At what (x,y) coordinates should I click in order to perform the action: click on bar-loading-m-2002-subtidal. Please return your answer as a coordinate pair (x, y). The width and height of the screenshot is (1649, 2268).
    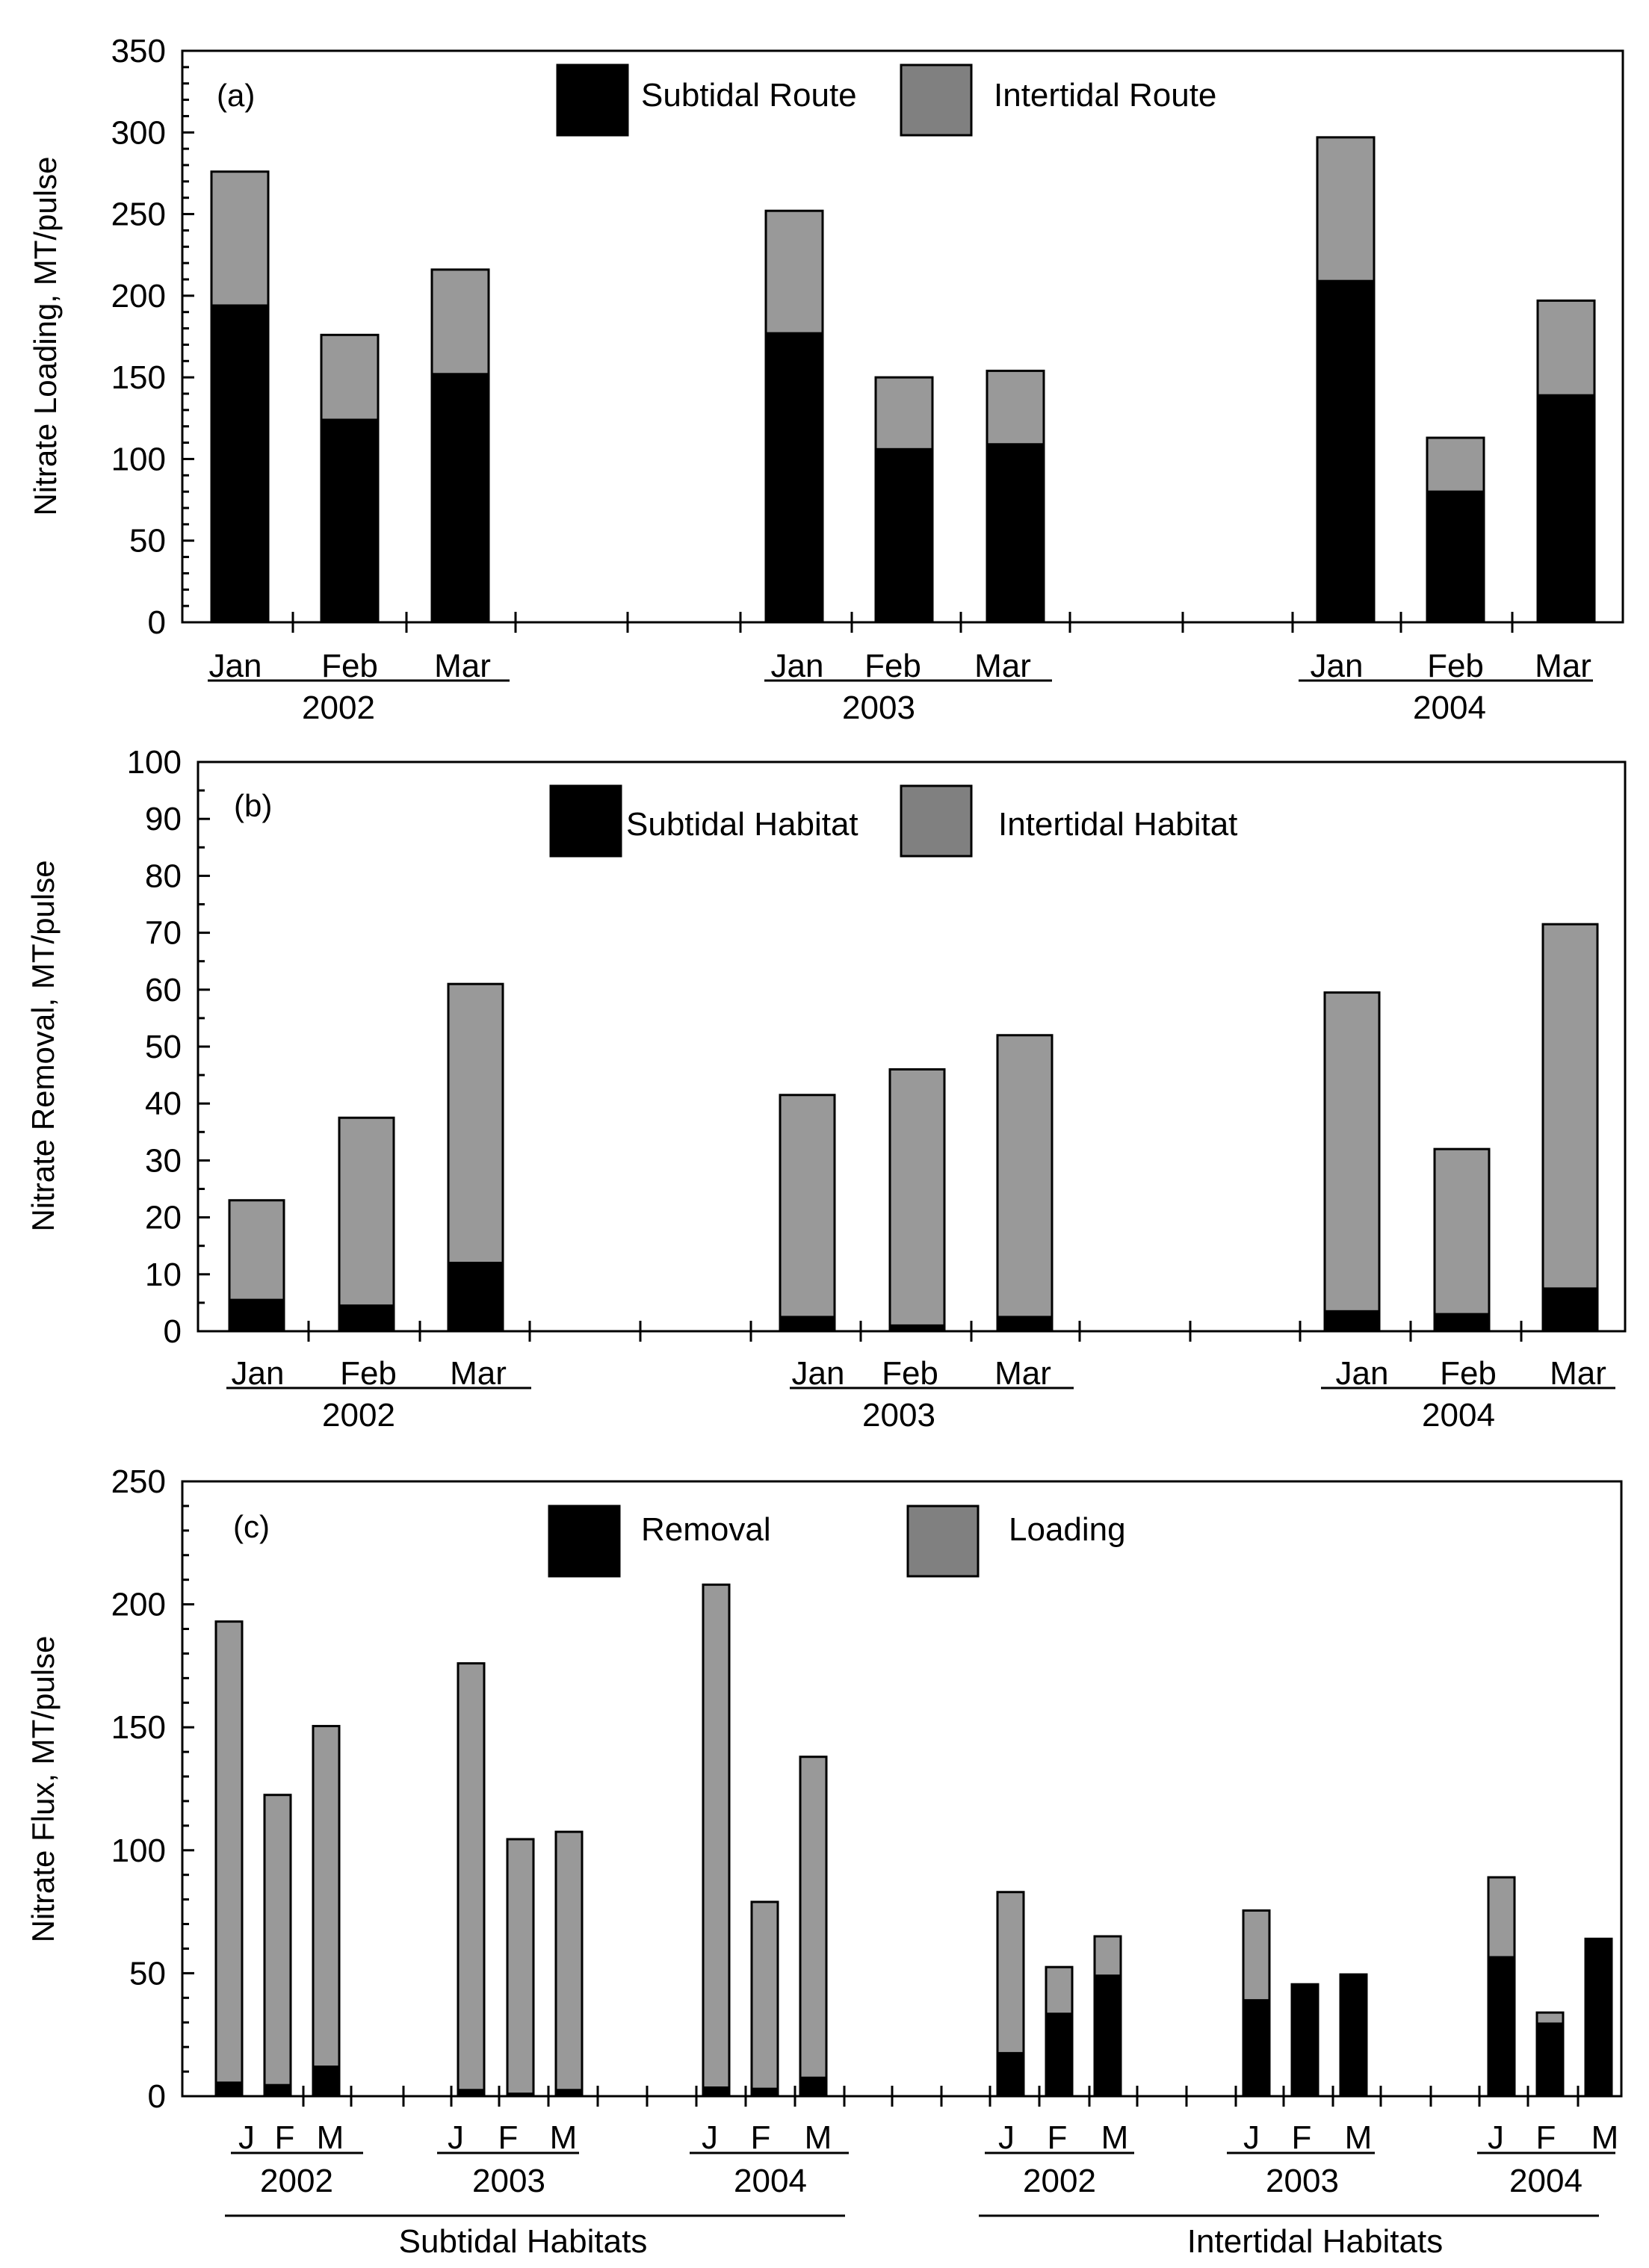
    Looking at the image, I should click on (326, 1896).